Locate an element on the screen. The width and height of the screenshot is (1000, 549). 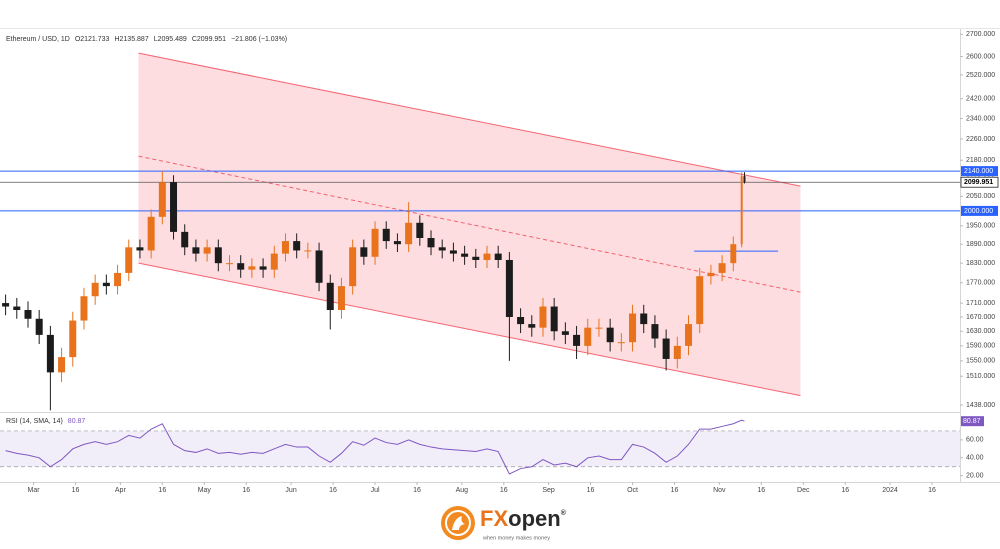
x-tick-label: Jul is located at coordinates (375, 490).